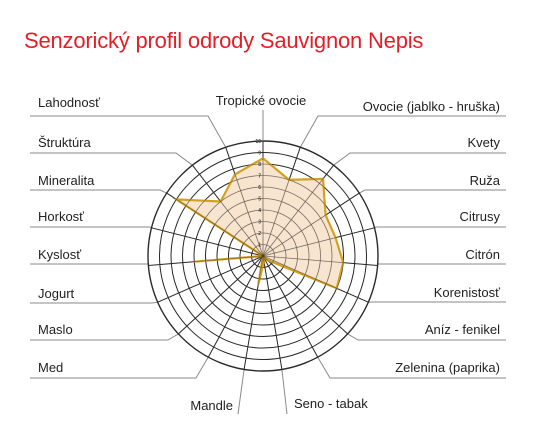  What do you see at coordinates (50, 367) in the screenshot?
I see `category-label: Med` at bounding box center [50, 367].